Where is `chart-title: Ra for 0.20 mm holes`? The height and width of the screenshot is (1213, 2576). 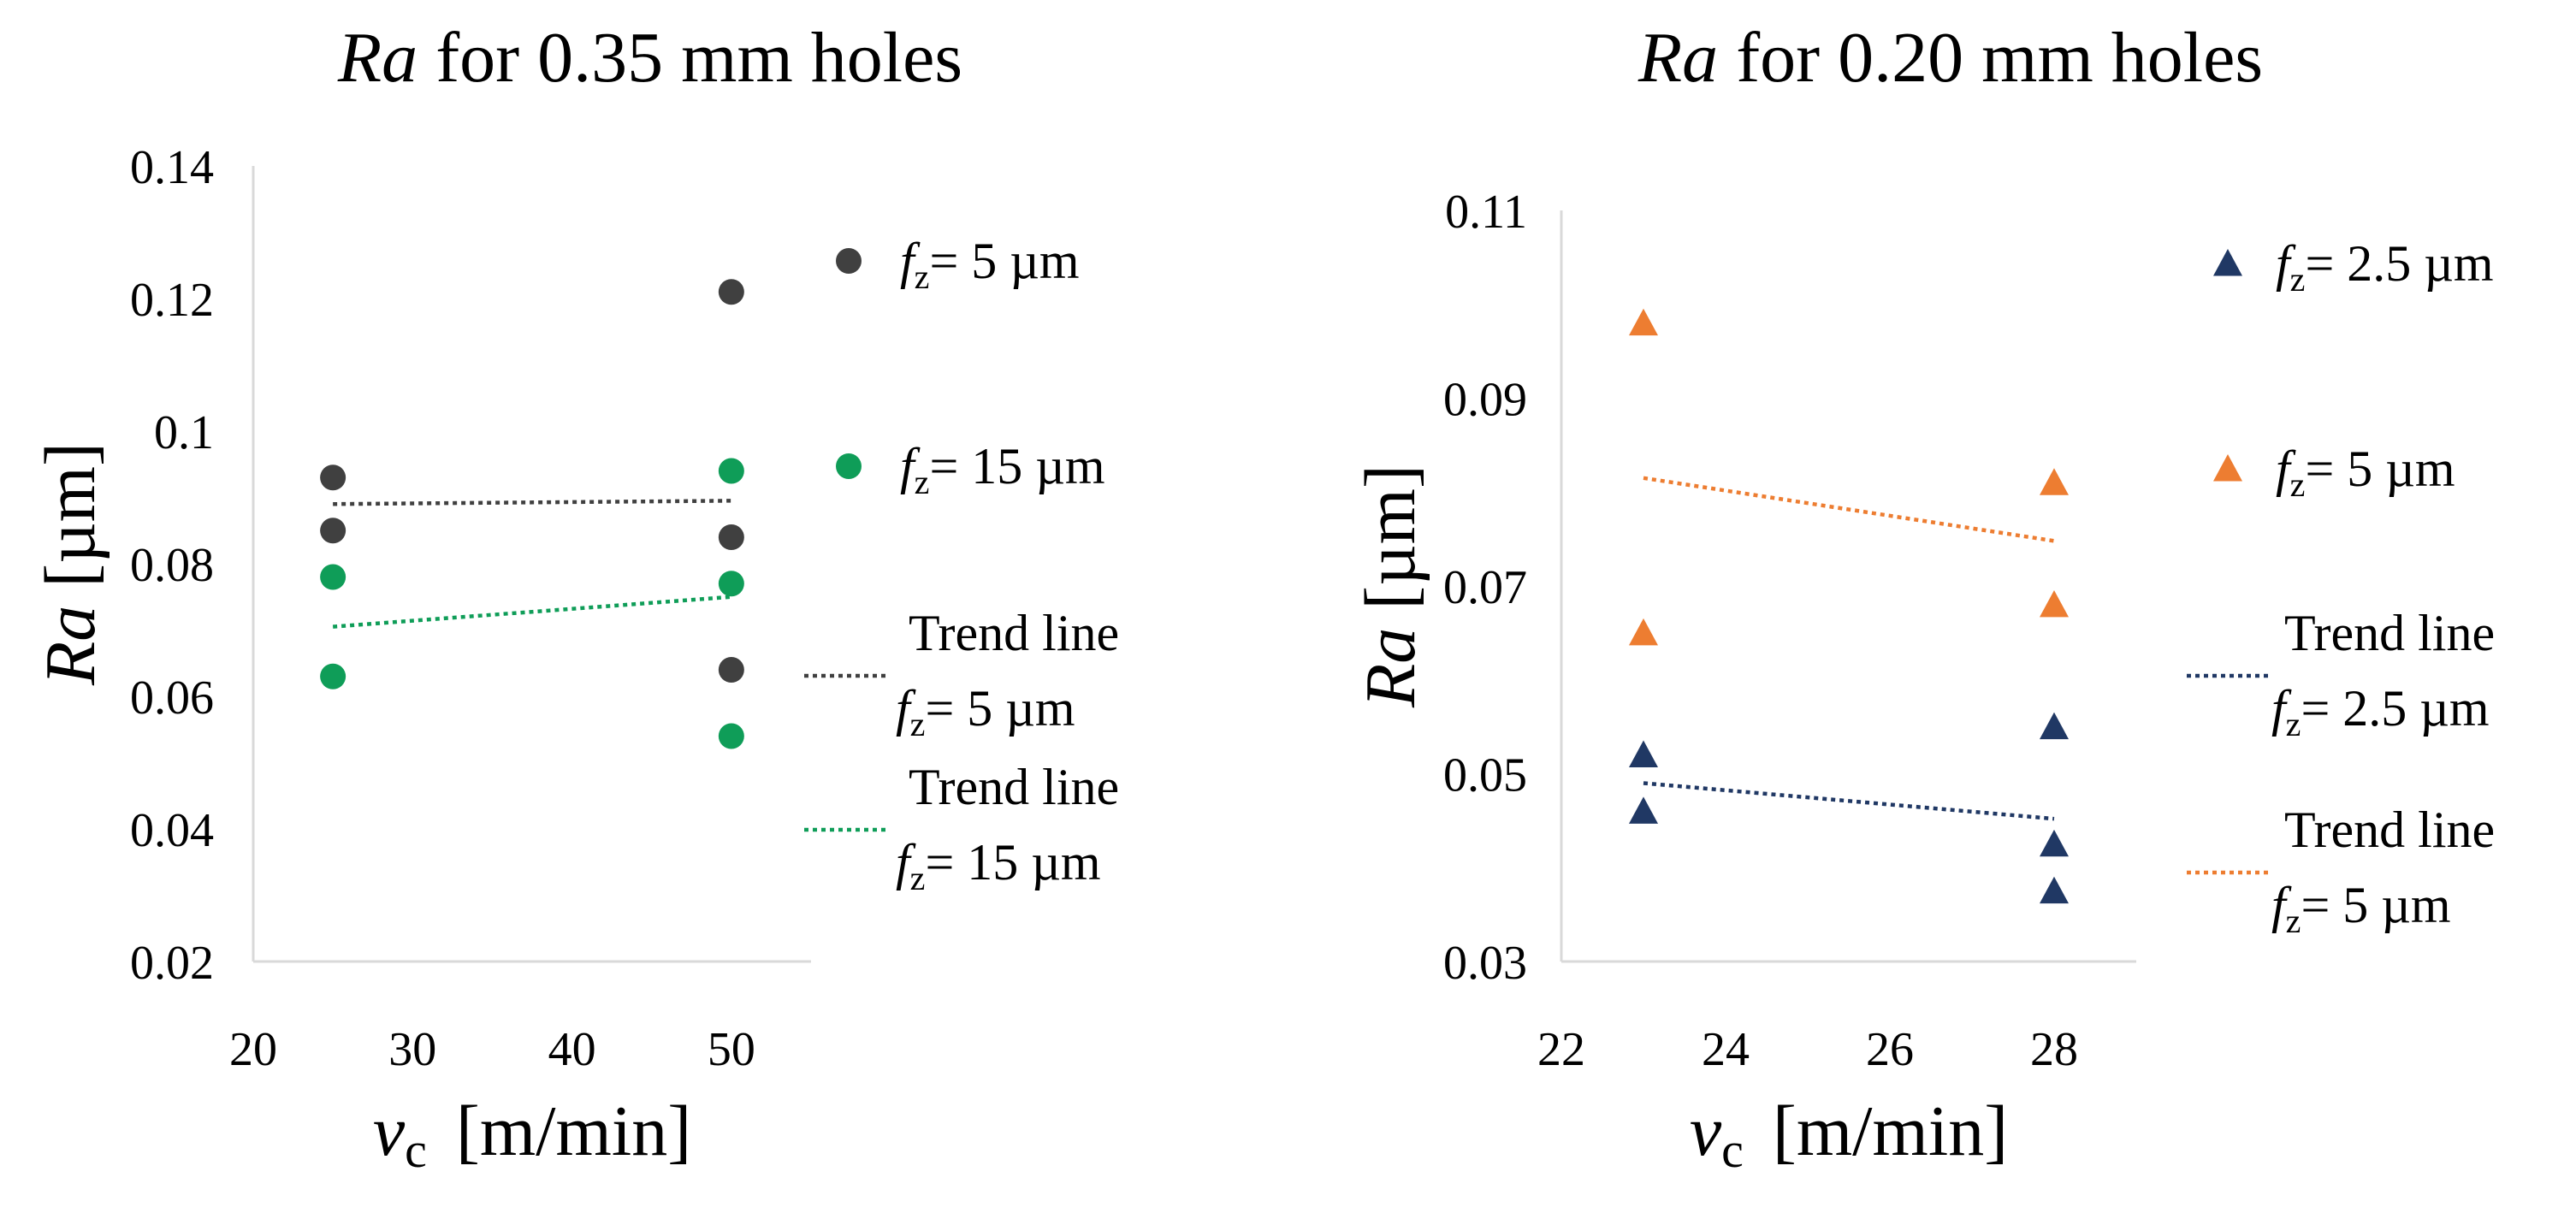
chart-title: Ra for 0.20 mm holes is located at coordinates (1950, 58).